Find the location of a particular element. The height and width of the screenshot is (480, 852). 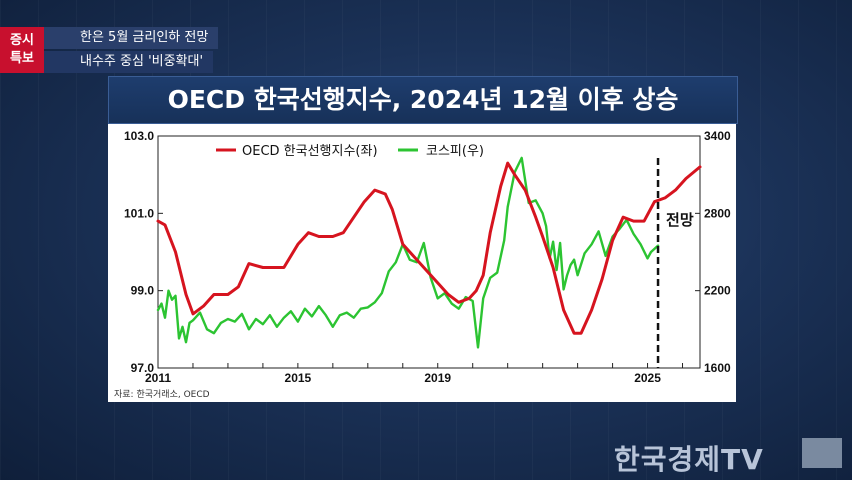

headline-2: 내수주 중심 '비중확대' is located at coordinates (129, 62).